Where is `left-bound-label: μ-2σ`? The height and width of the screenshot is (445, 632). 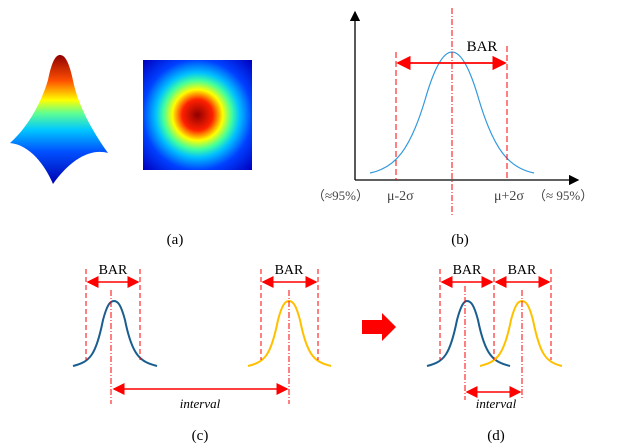
left-bound-label: μ-2σ is located at coordinates (400, 196).